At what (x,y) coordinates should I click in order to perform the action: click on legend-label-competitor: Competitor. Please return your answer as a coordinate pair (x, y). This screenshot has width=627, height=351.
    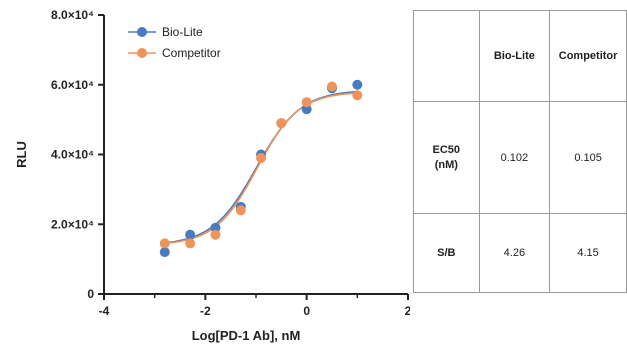
    Looking at the image, I should click on (191, 53).